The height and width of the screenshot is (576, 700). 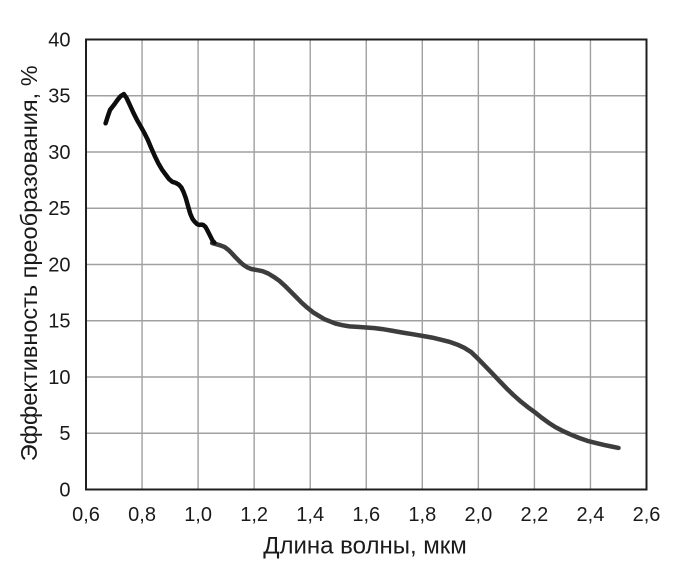 I want to click on svg-text:Эффективность преобразования,: Эффективность преобразования, %, so click(x=29, y=263).